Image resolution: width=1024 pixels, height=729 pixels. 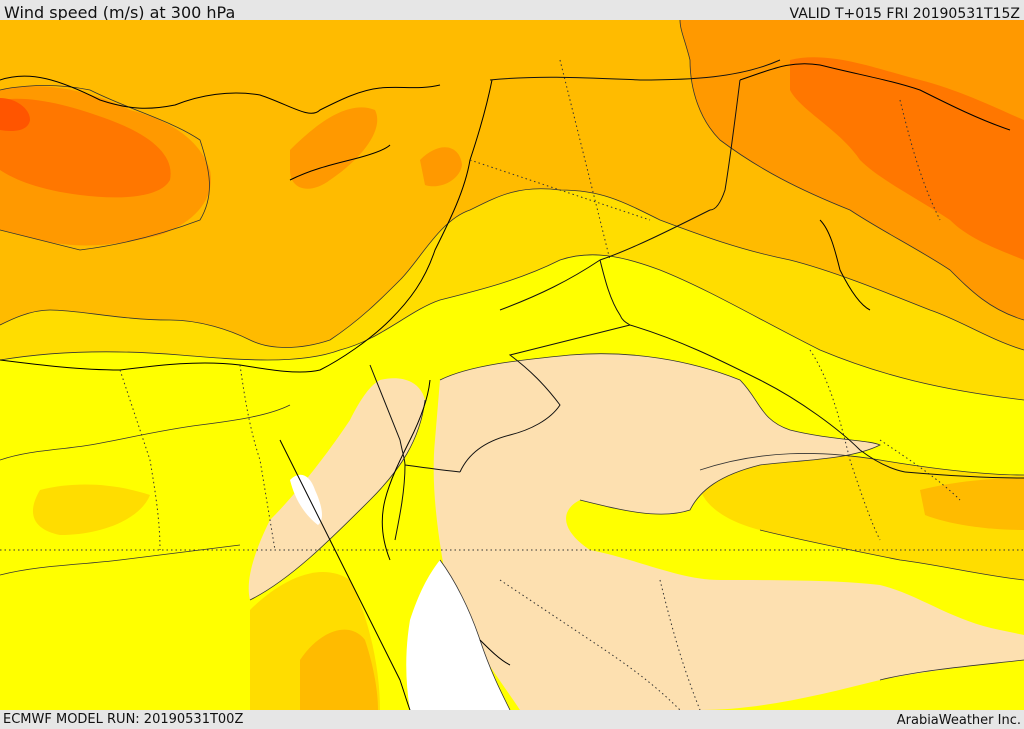 I want to click on field-deep-orange-west, so click(x=85, y=148).